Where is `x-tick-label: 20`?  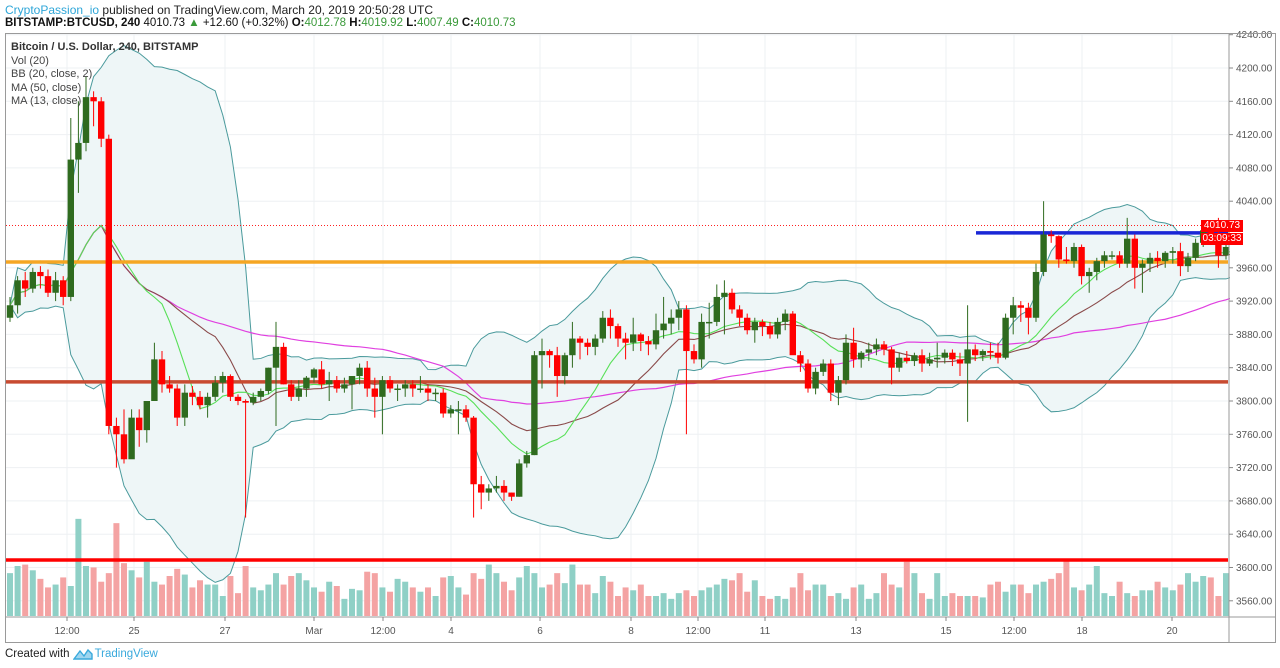 x-tick-label: 20 is located at coordinates (1172, 631).